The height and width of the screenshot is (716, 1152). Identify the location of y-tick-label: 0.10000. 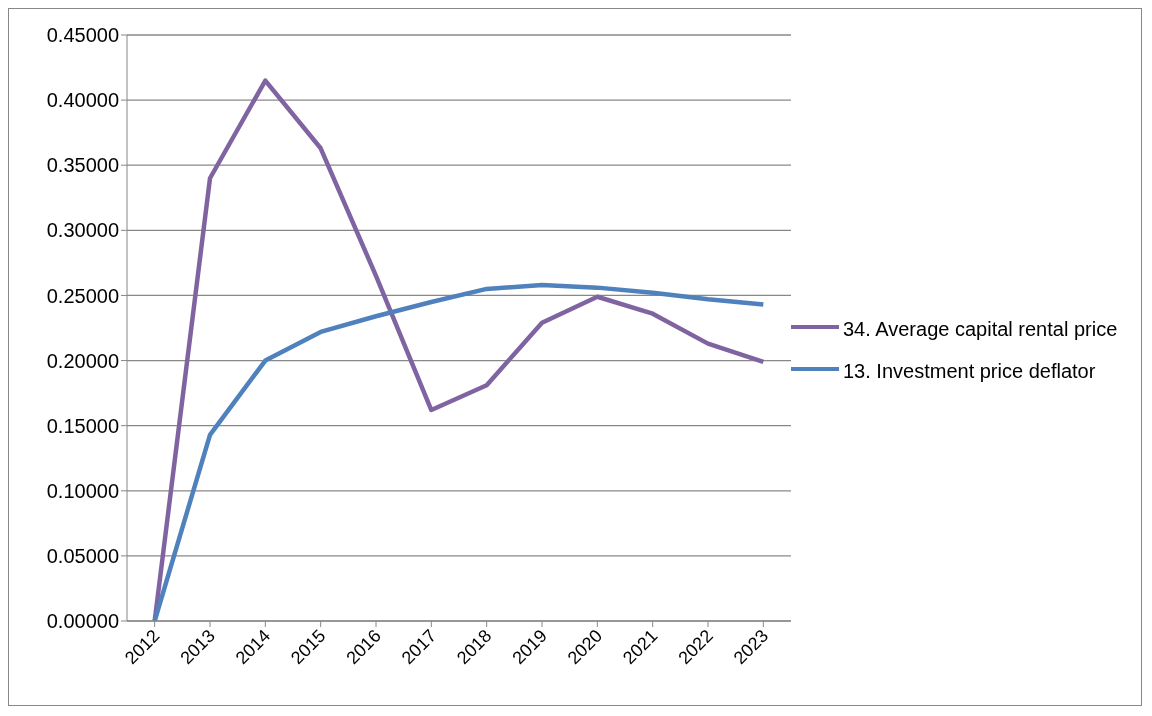
(82, 490).